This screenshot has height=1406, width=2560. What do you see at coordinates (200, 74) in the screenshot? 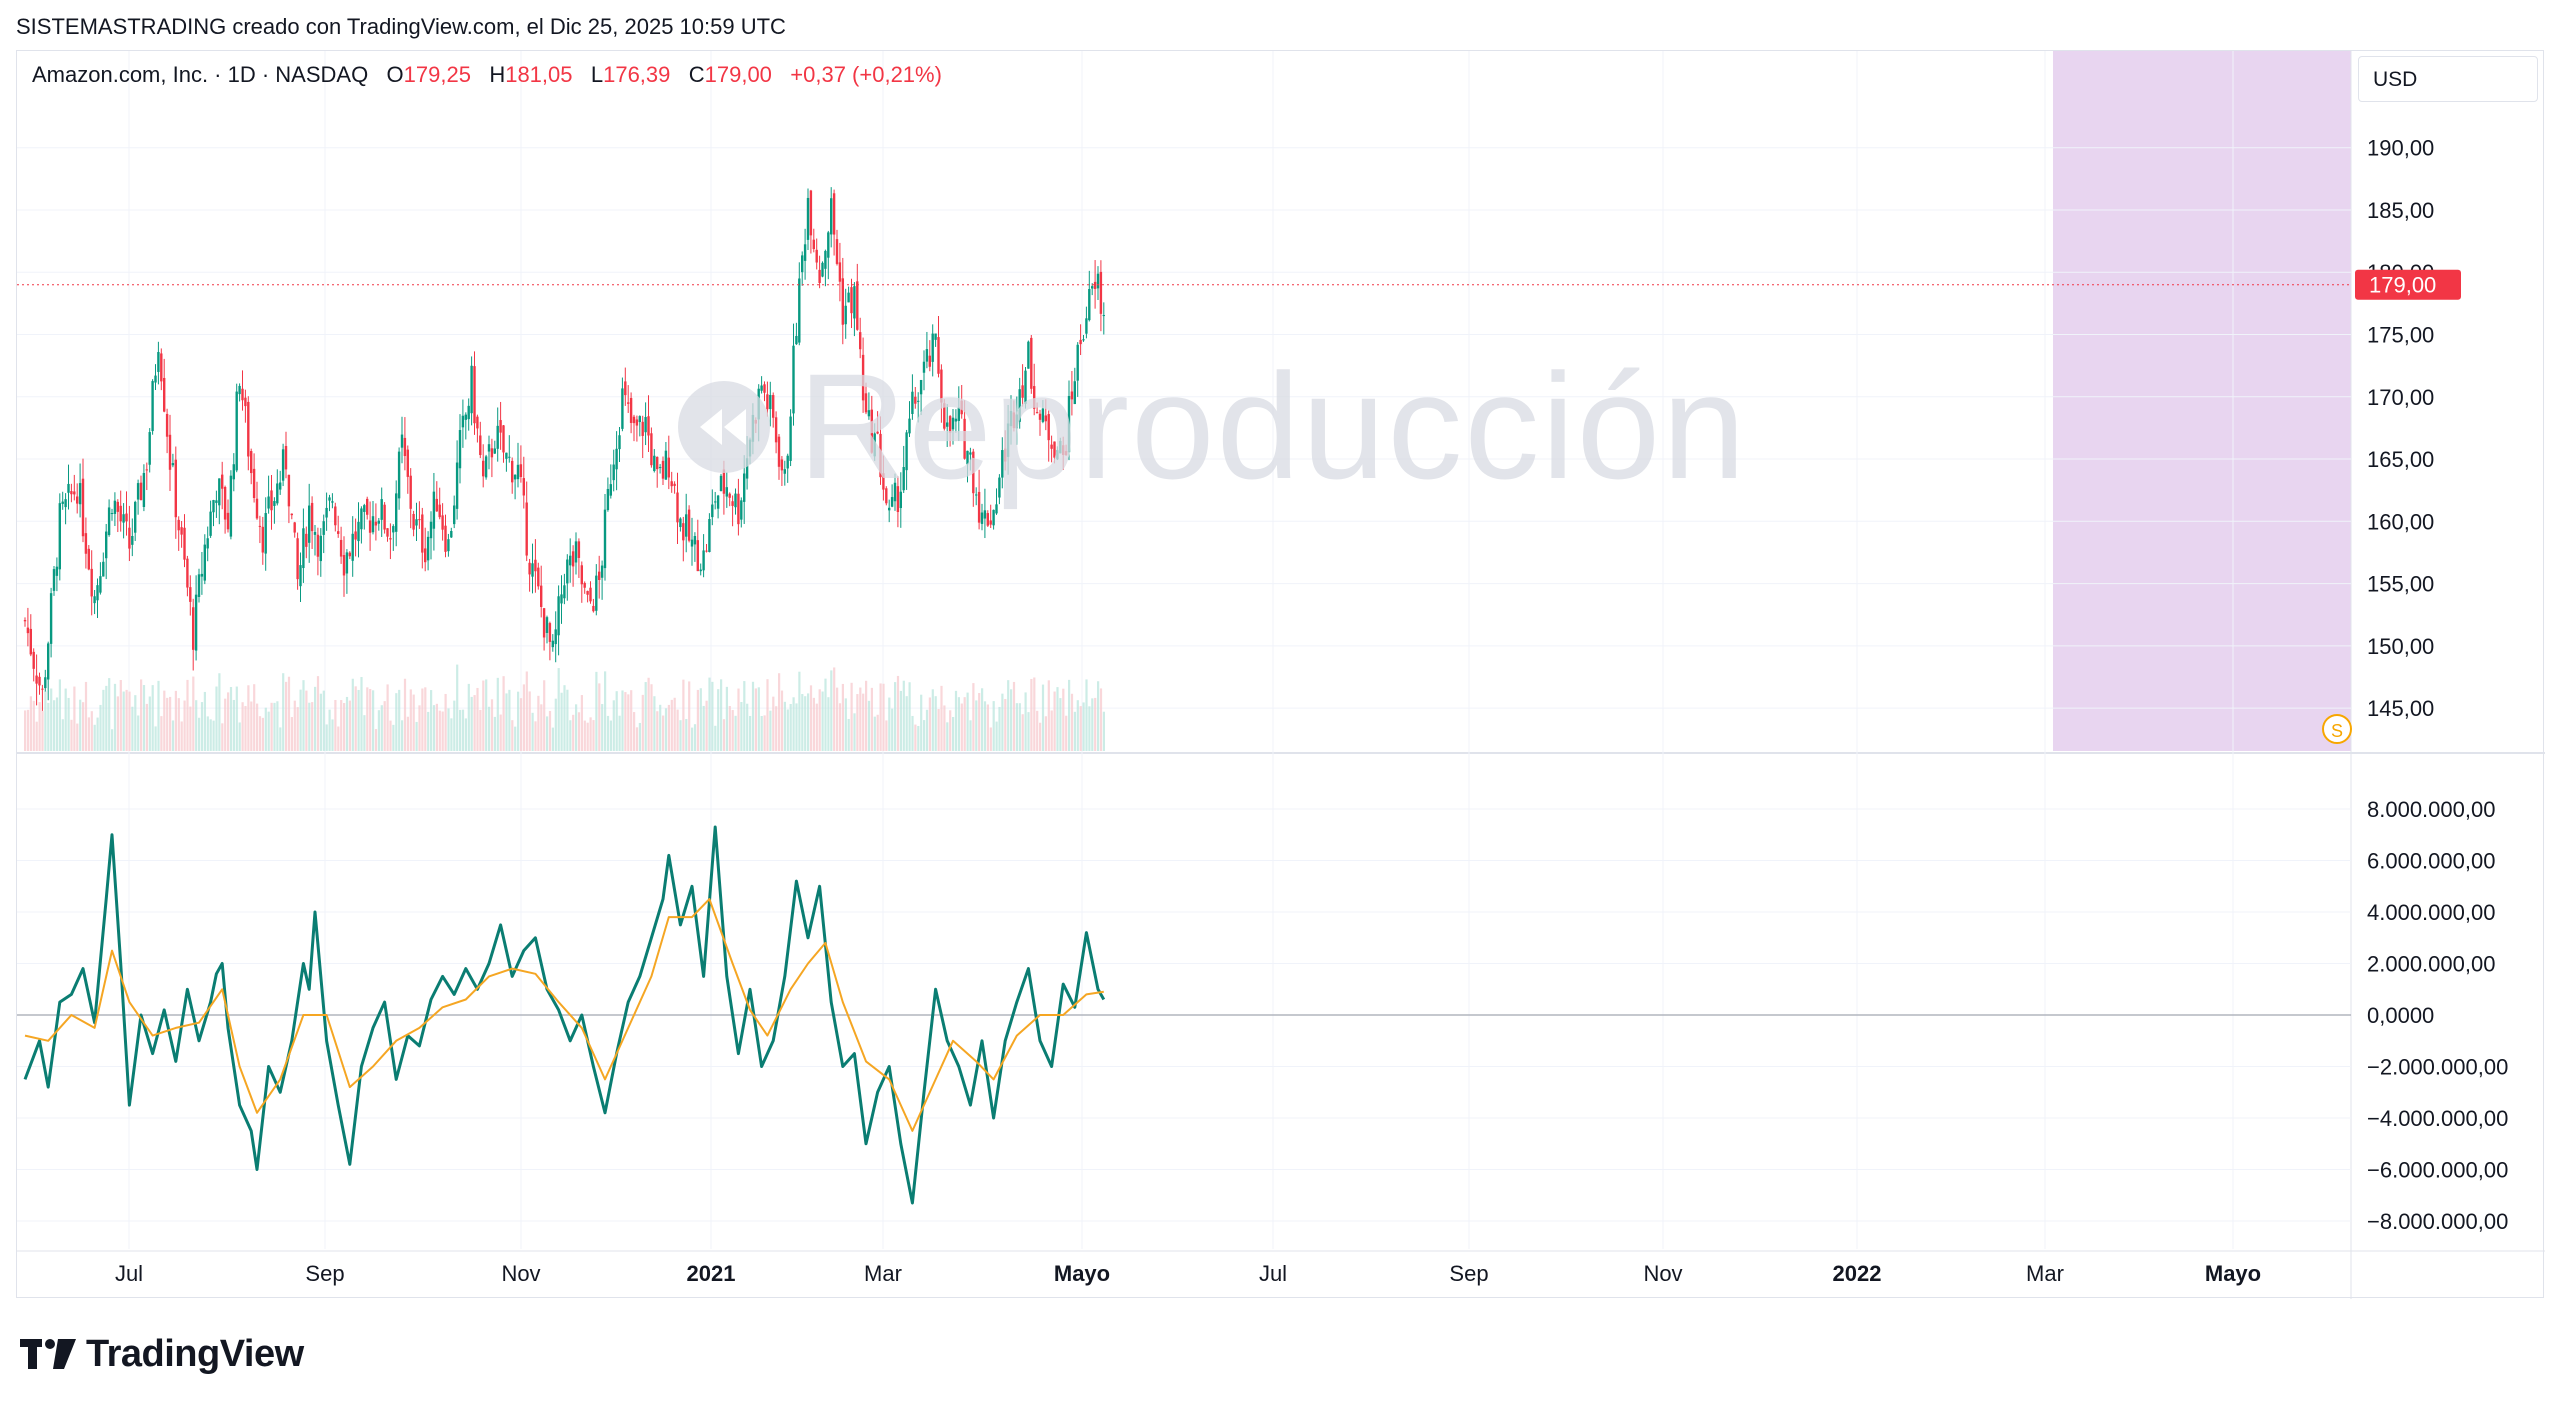
I see `legend-symbol: Amazon.com, Inc. · 1D · NASDAQ` at bounding box center [200, 74].